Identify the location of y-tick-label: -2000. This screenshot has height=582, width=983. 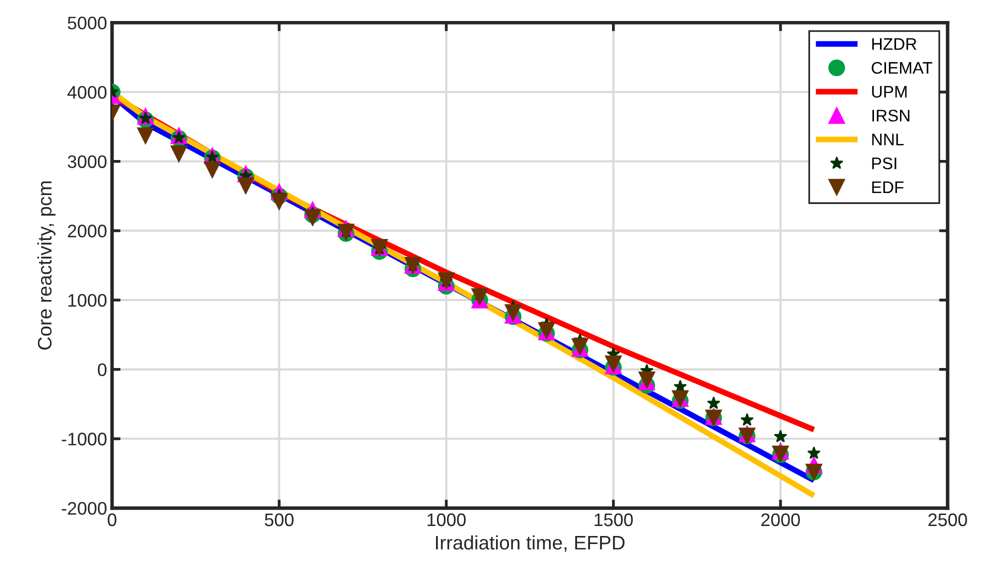
(84, 508).